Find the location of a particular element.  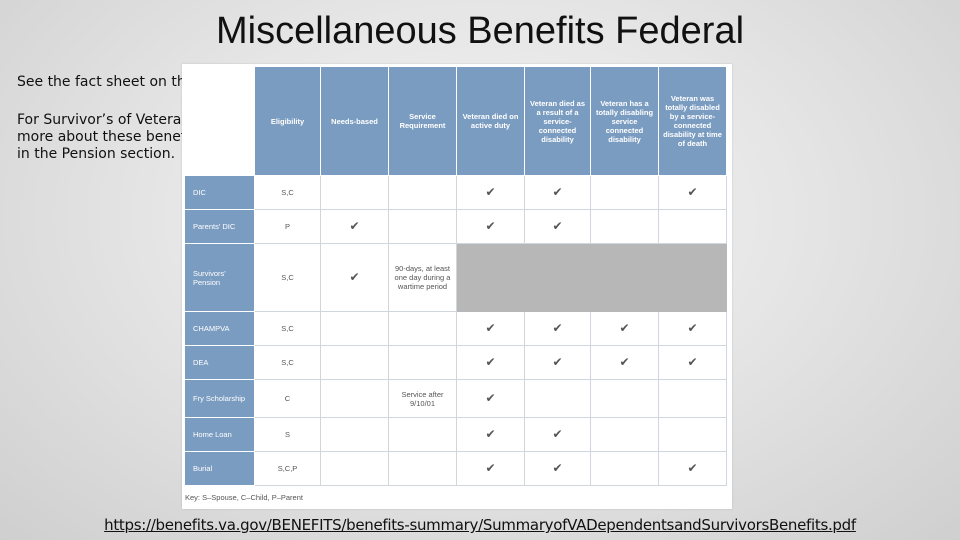

row-label: Fry Scholarship is located at coordinates (219, 398).